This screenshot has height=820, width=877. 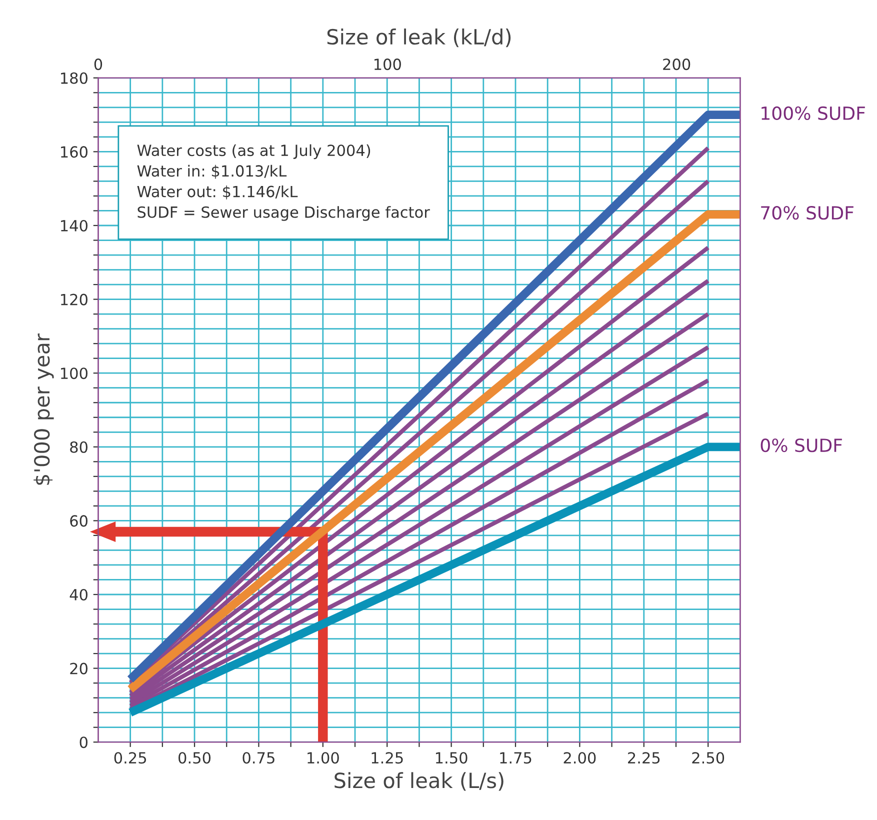 I want to click on y-tick-label: 140, so click(x=74, y=226).